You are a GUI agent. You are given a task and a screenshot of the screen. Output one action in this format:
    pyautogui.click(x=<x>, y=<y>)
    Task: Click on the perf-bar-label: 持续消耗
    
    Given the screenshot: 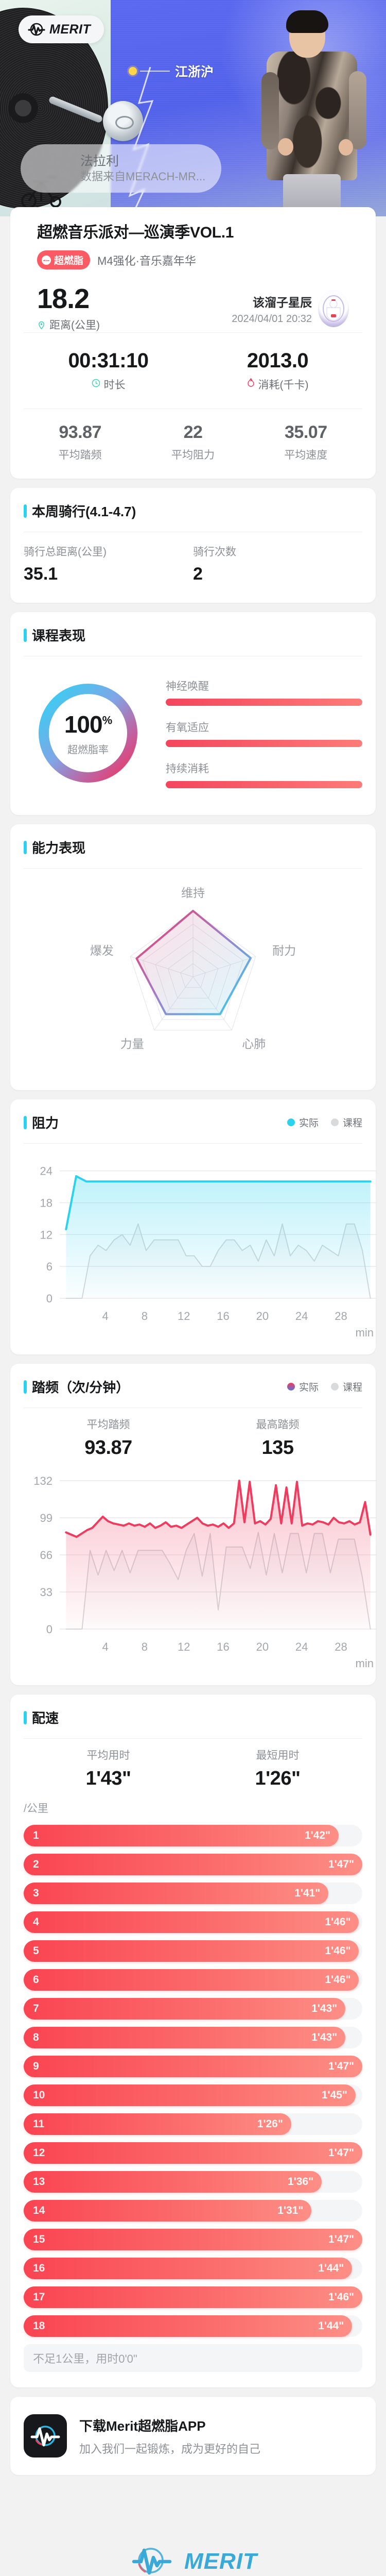 What is the action you would take?
    pyautogui.click(x=188, y=769)
    